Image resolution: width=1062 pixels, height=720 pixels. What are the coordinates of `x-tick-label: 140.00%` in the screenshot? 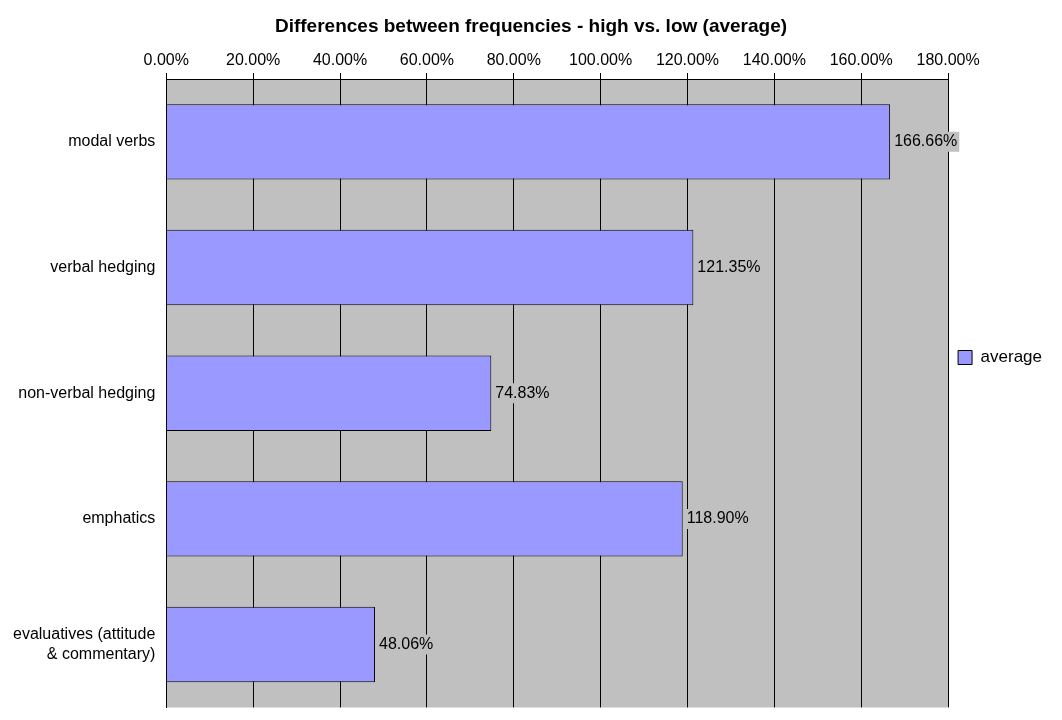 It's located at (774, 59).